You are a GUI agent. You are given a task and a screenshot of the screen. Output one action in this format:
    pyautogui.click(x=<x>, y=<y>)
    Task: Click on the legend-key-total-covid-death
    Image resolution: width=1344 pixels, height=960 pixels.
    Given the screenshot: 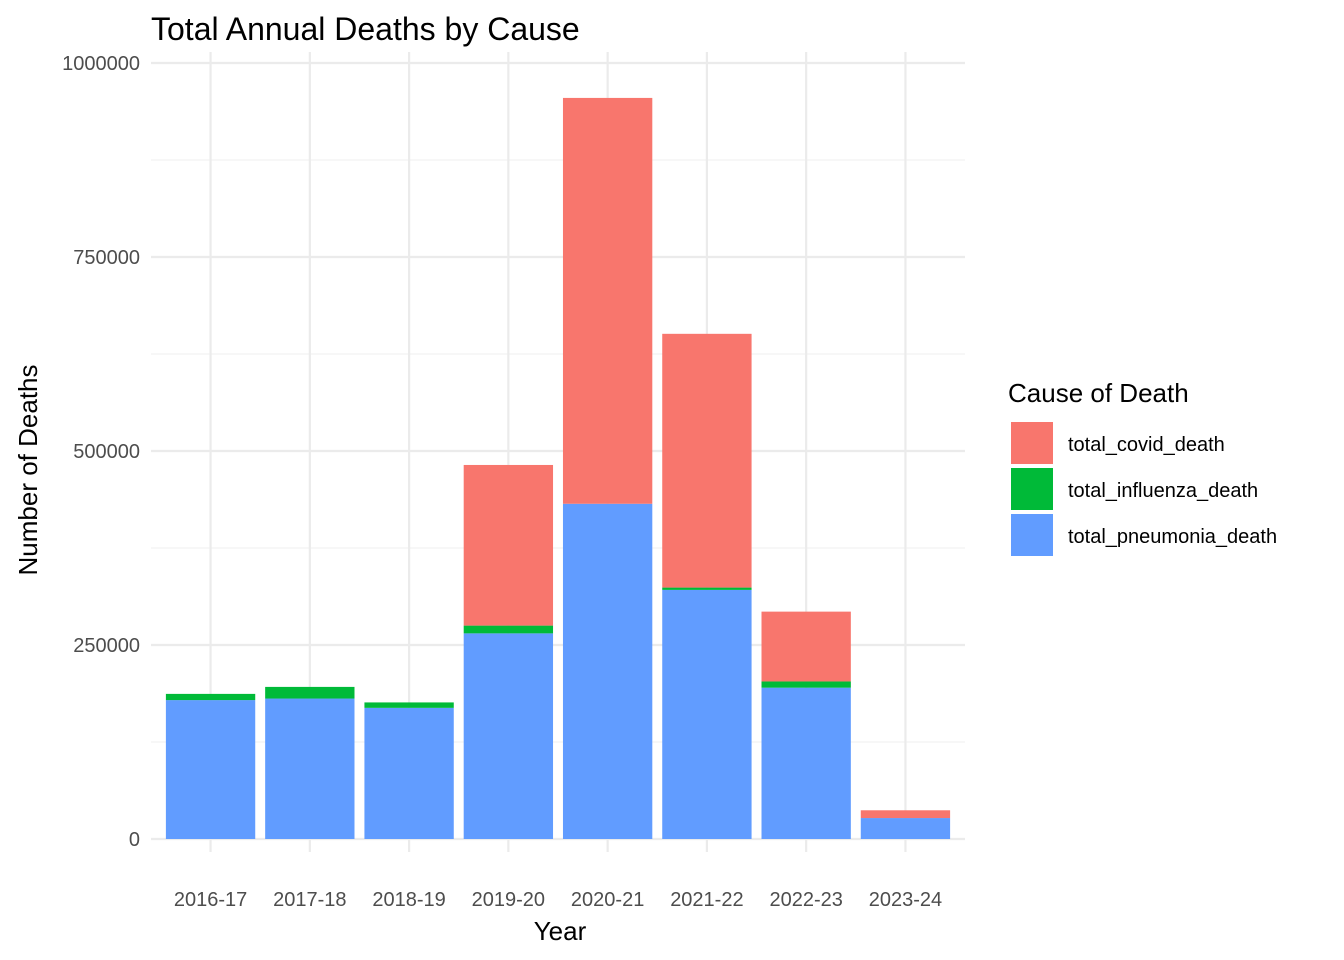 What is the action you would take?
    pyautogui.click(x=1032, y=443)
    